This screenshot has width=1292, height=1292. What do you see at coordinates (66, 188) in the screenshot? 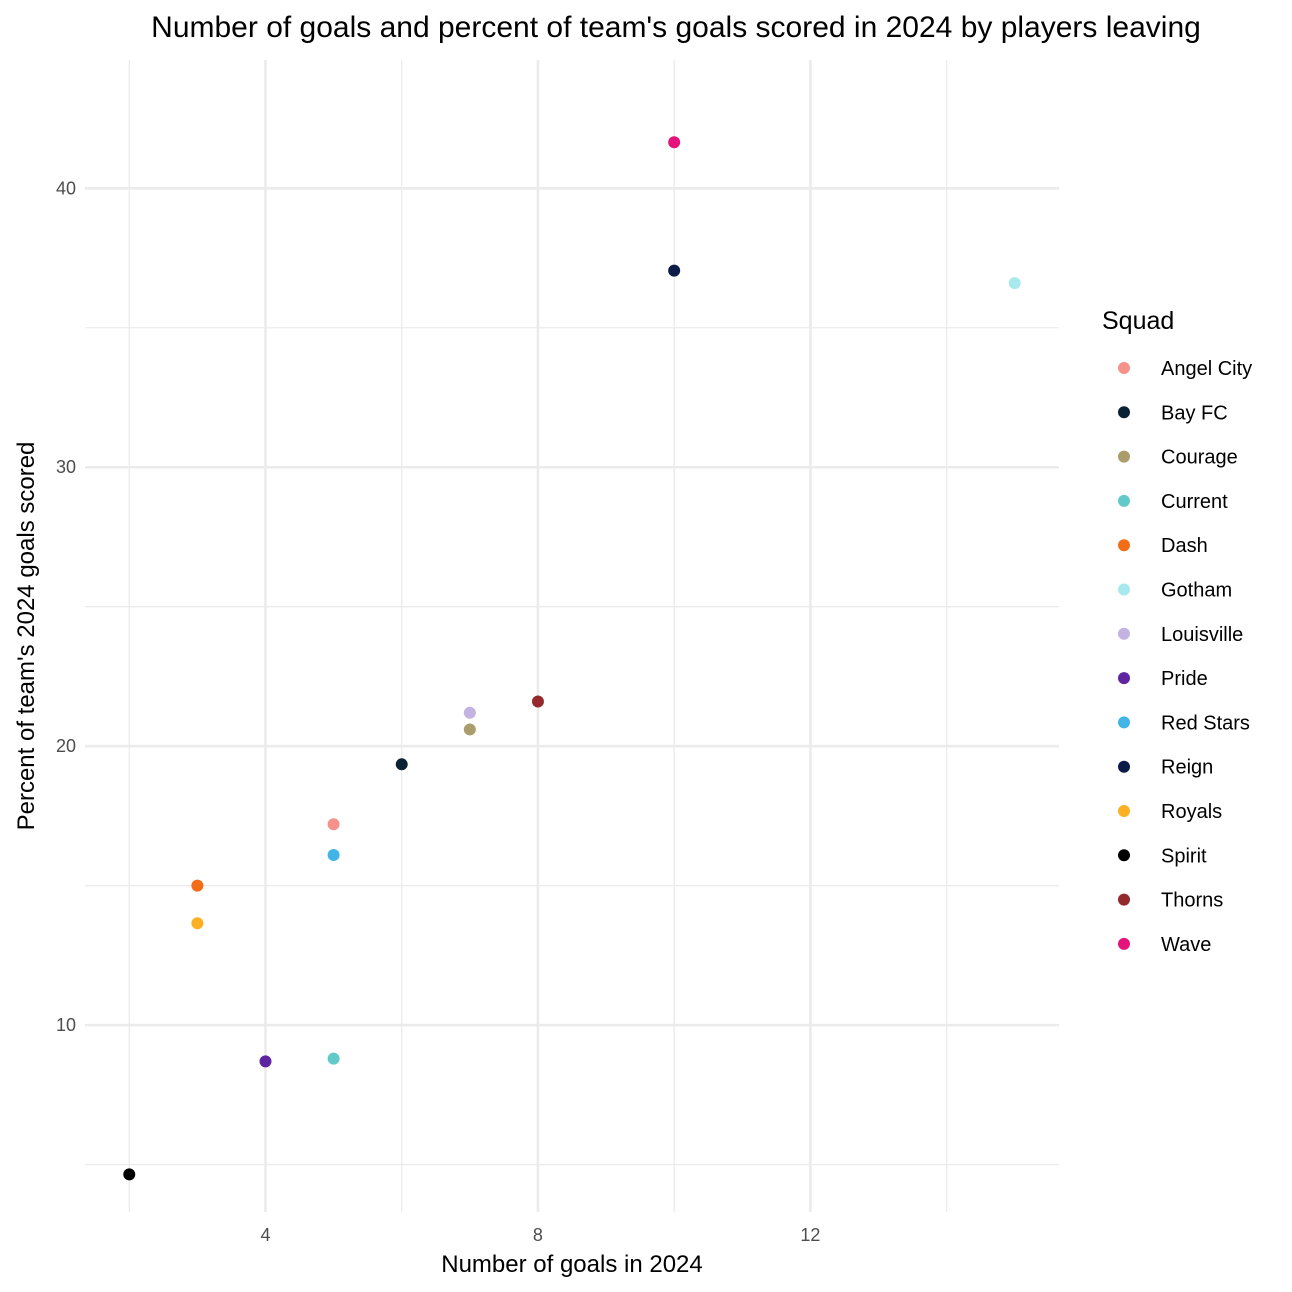
I see `y-tick-label: 40` at bounding box center [66, 188].